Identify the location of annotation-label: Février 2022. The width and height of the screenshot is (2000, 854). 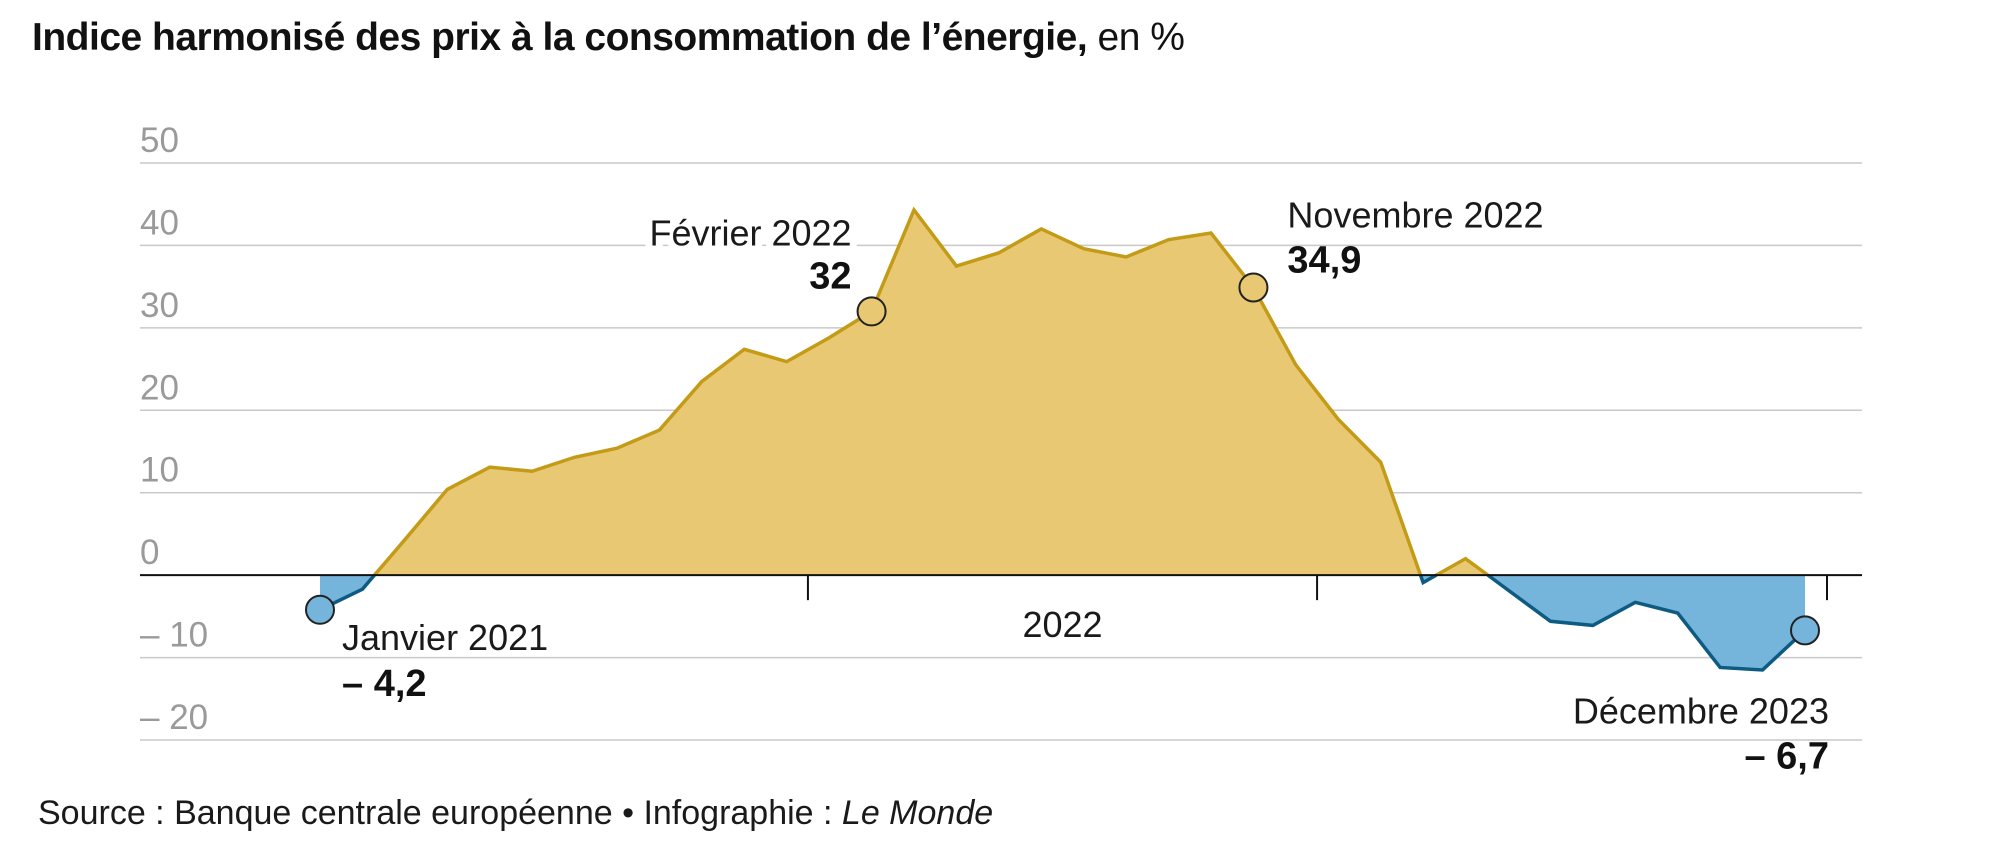
(750, 232).